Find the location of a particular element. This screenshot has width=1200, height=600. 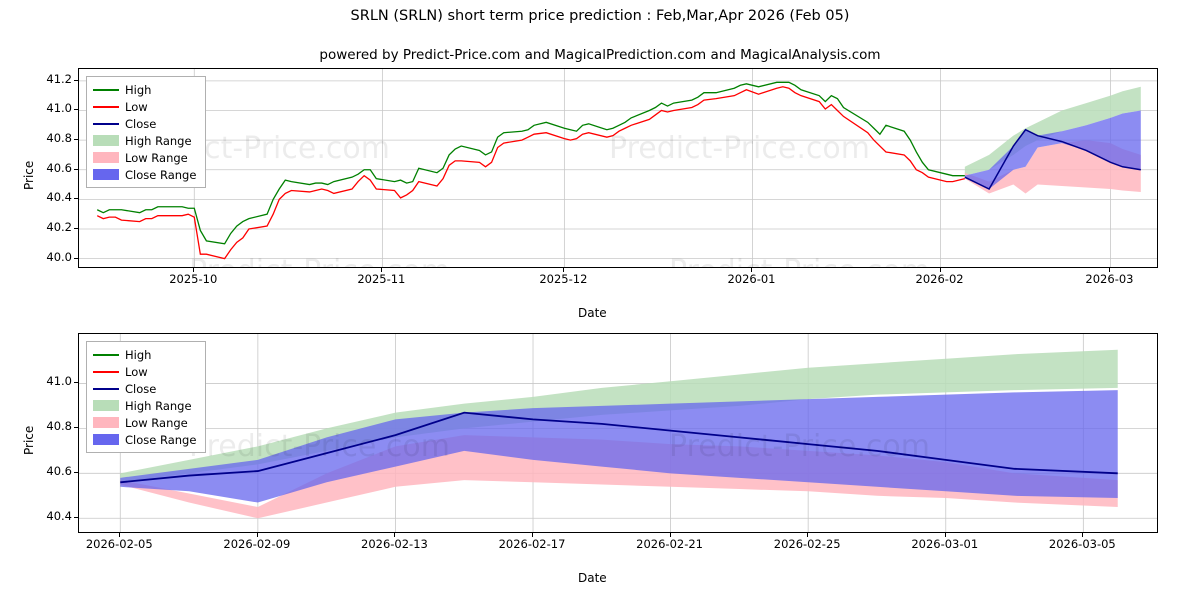

x-tick-label: 2026-02-13 is located at coordinates (394, 544).